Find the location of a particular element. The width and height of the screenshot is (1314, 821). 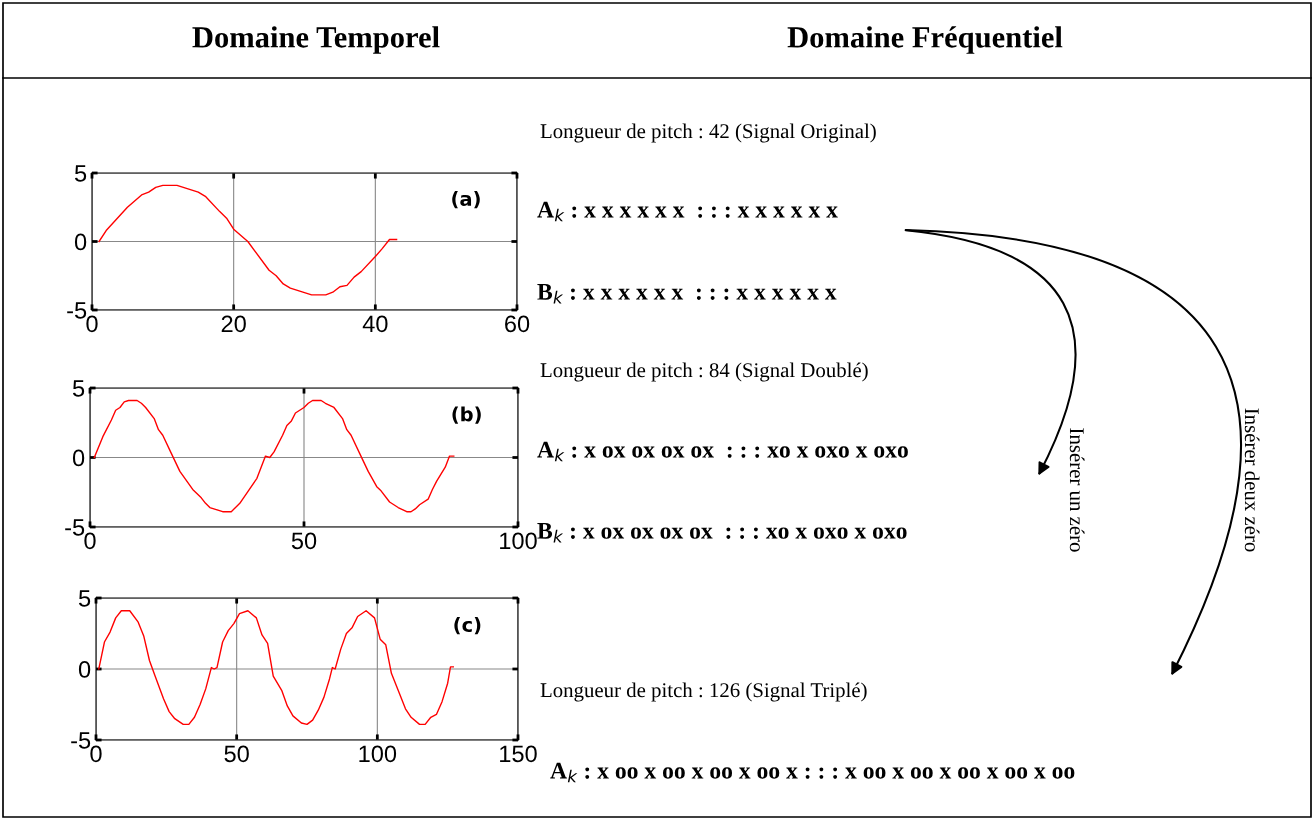

text: A$_{k}$ : x ox ox ox ox : : : xo x oxo x oxo is located at coordinates (722, 451).